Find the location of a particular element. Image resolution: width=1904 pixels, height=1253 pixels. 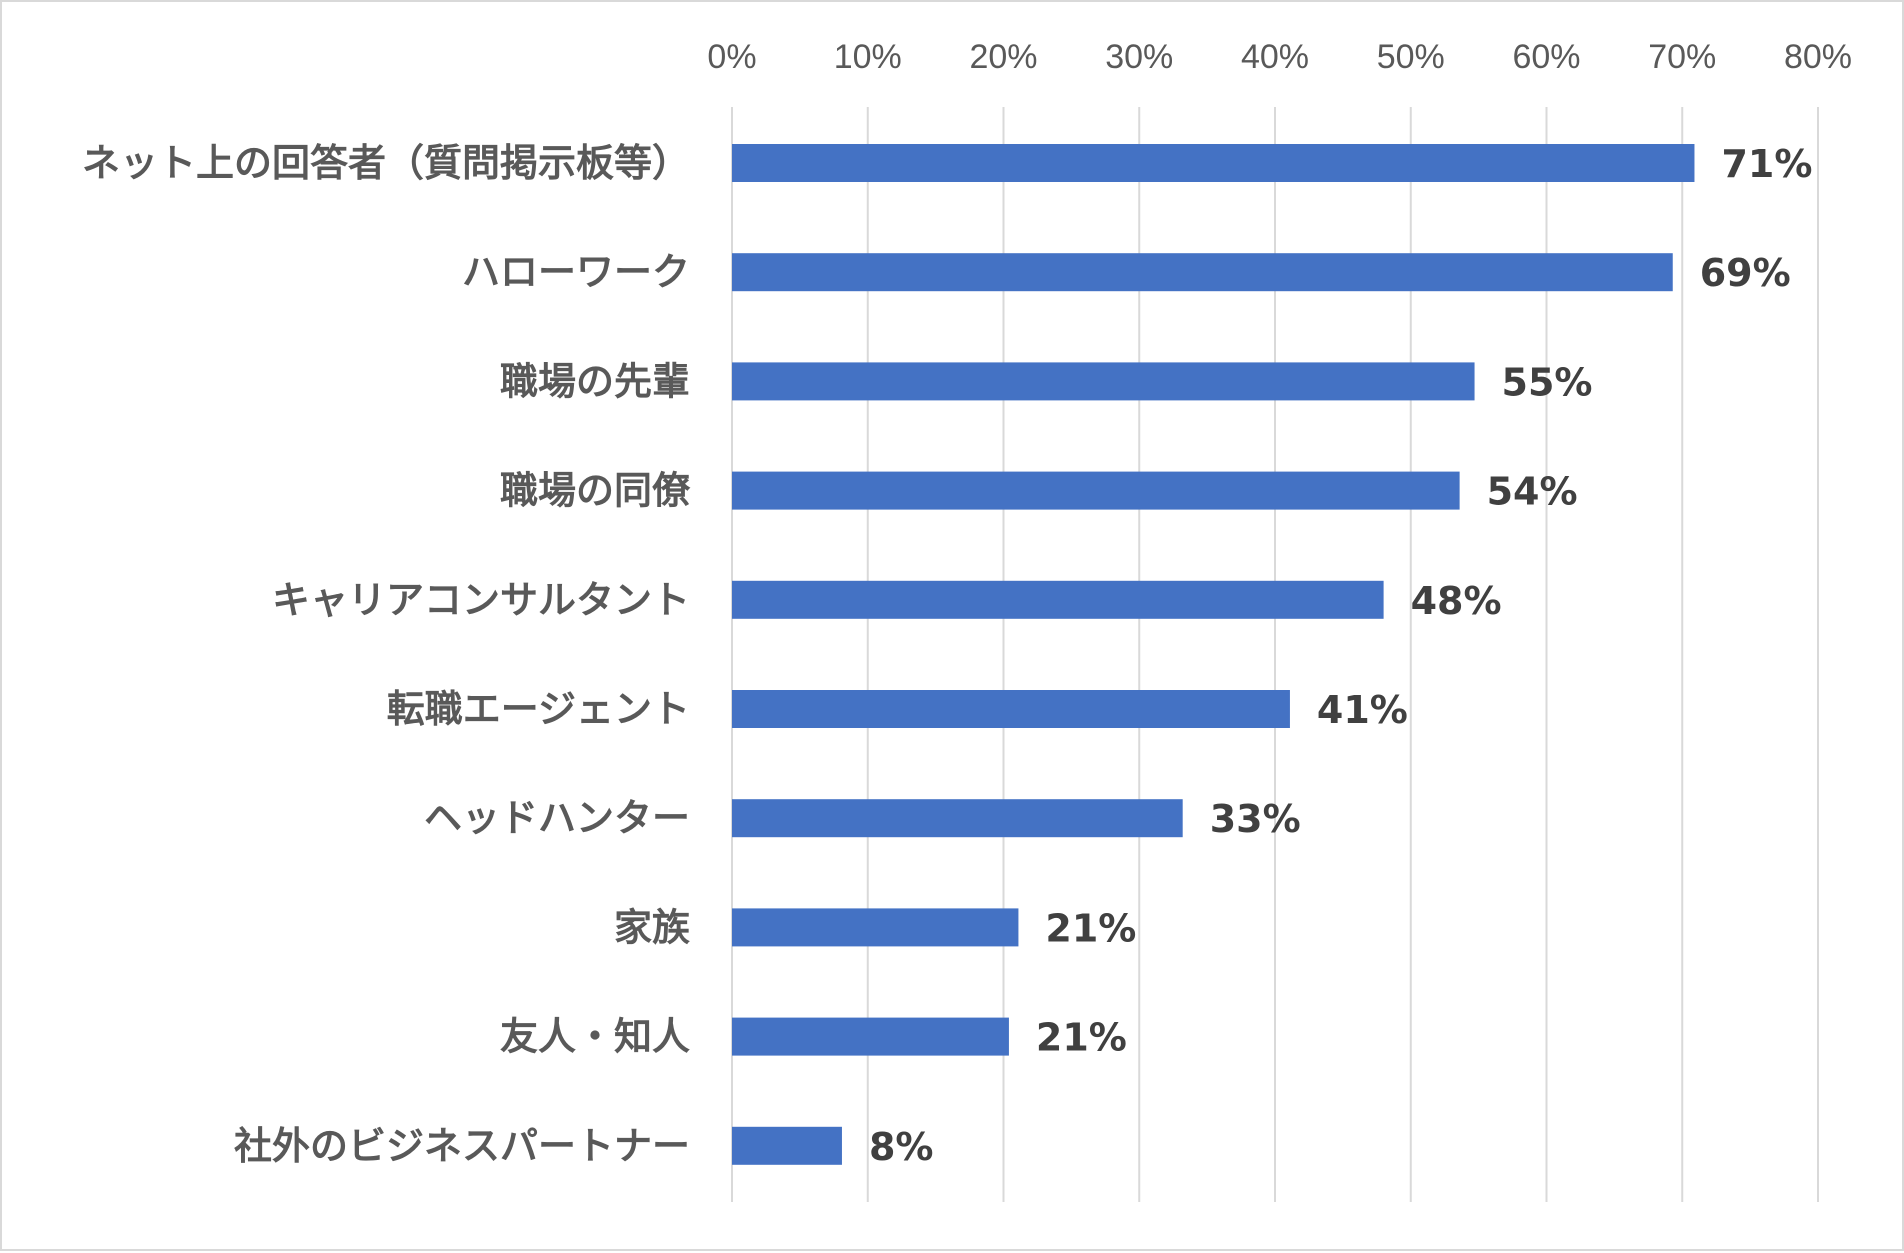

category-label: 転職エージェント is located at coordinates (538, 709).